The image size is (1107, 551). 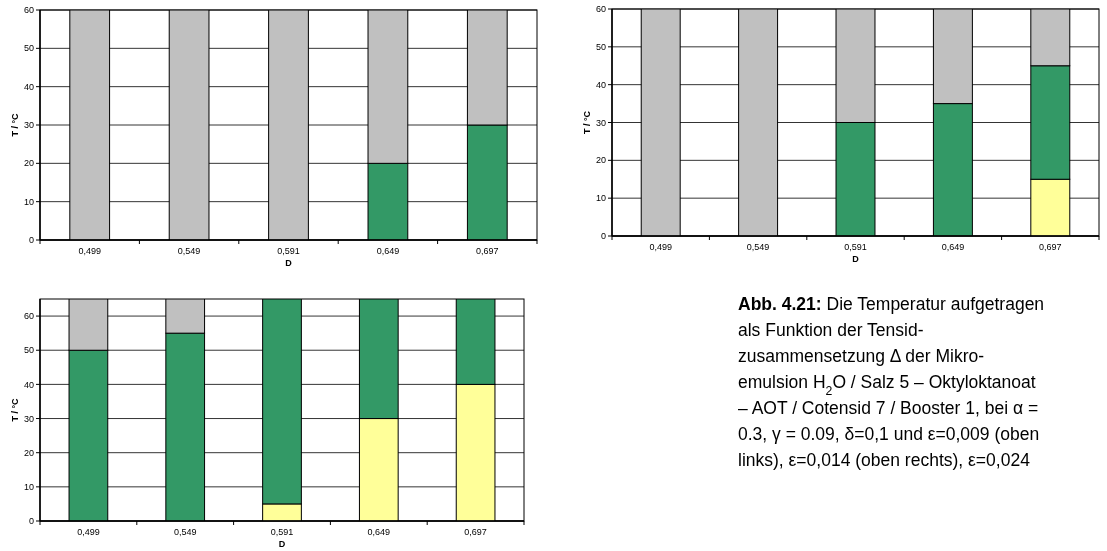 I want to click on text: links), ε=0,014 (oben rechts), ε=0,024, so click(x=884, y=460).